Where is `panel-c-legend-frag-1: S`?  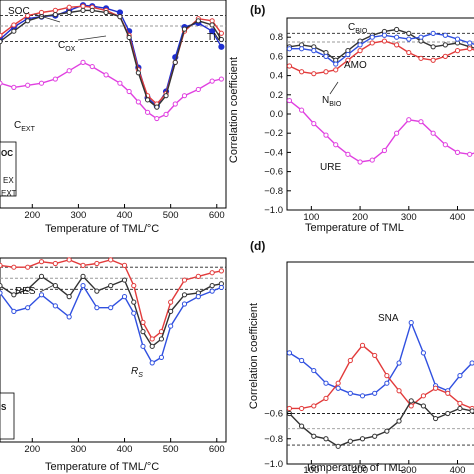 panel-c-legend-frag-1: S is located at coordinates (4, 407).